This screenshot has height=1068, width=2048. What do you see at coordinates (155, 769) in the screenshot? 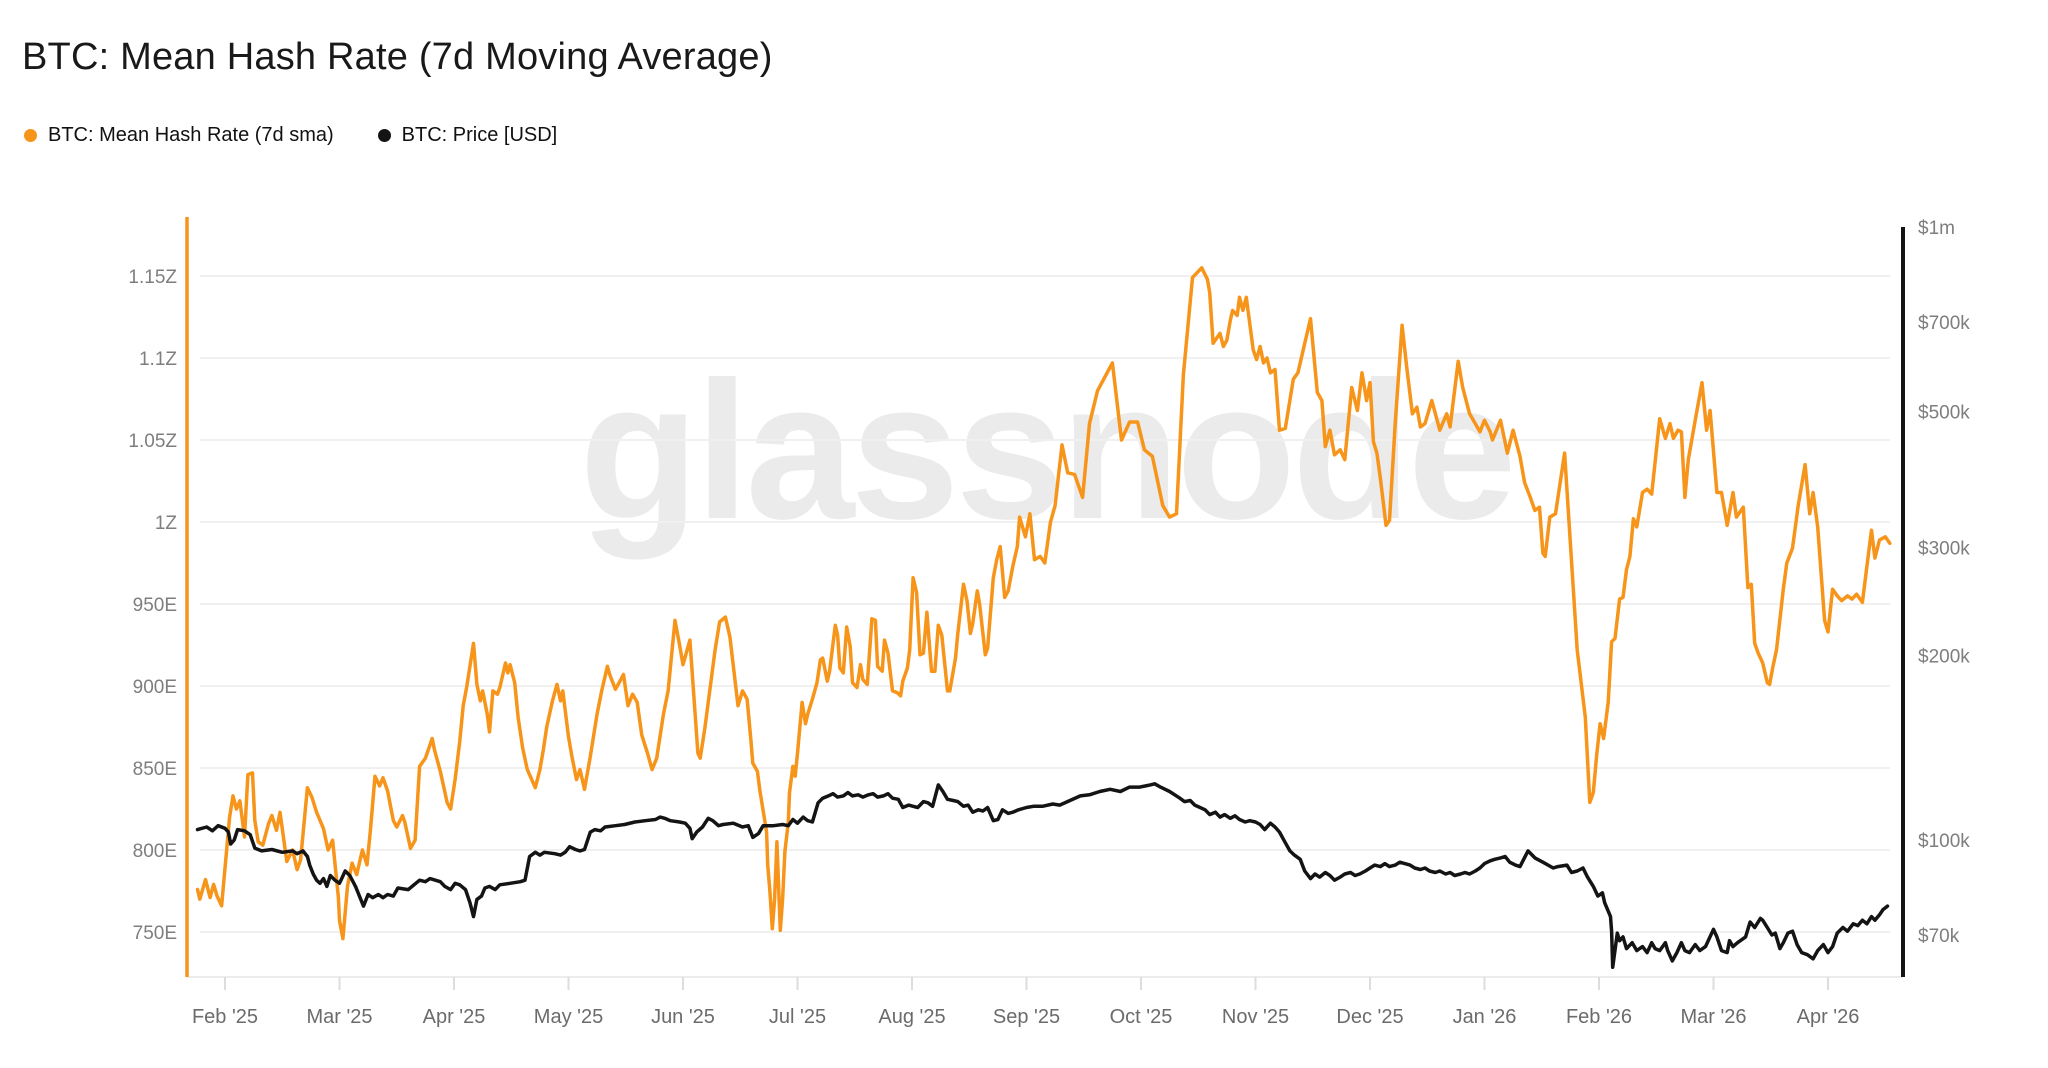
I see `y-left-tick-label: 850E` at bounding box center [155, 769].